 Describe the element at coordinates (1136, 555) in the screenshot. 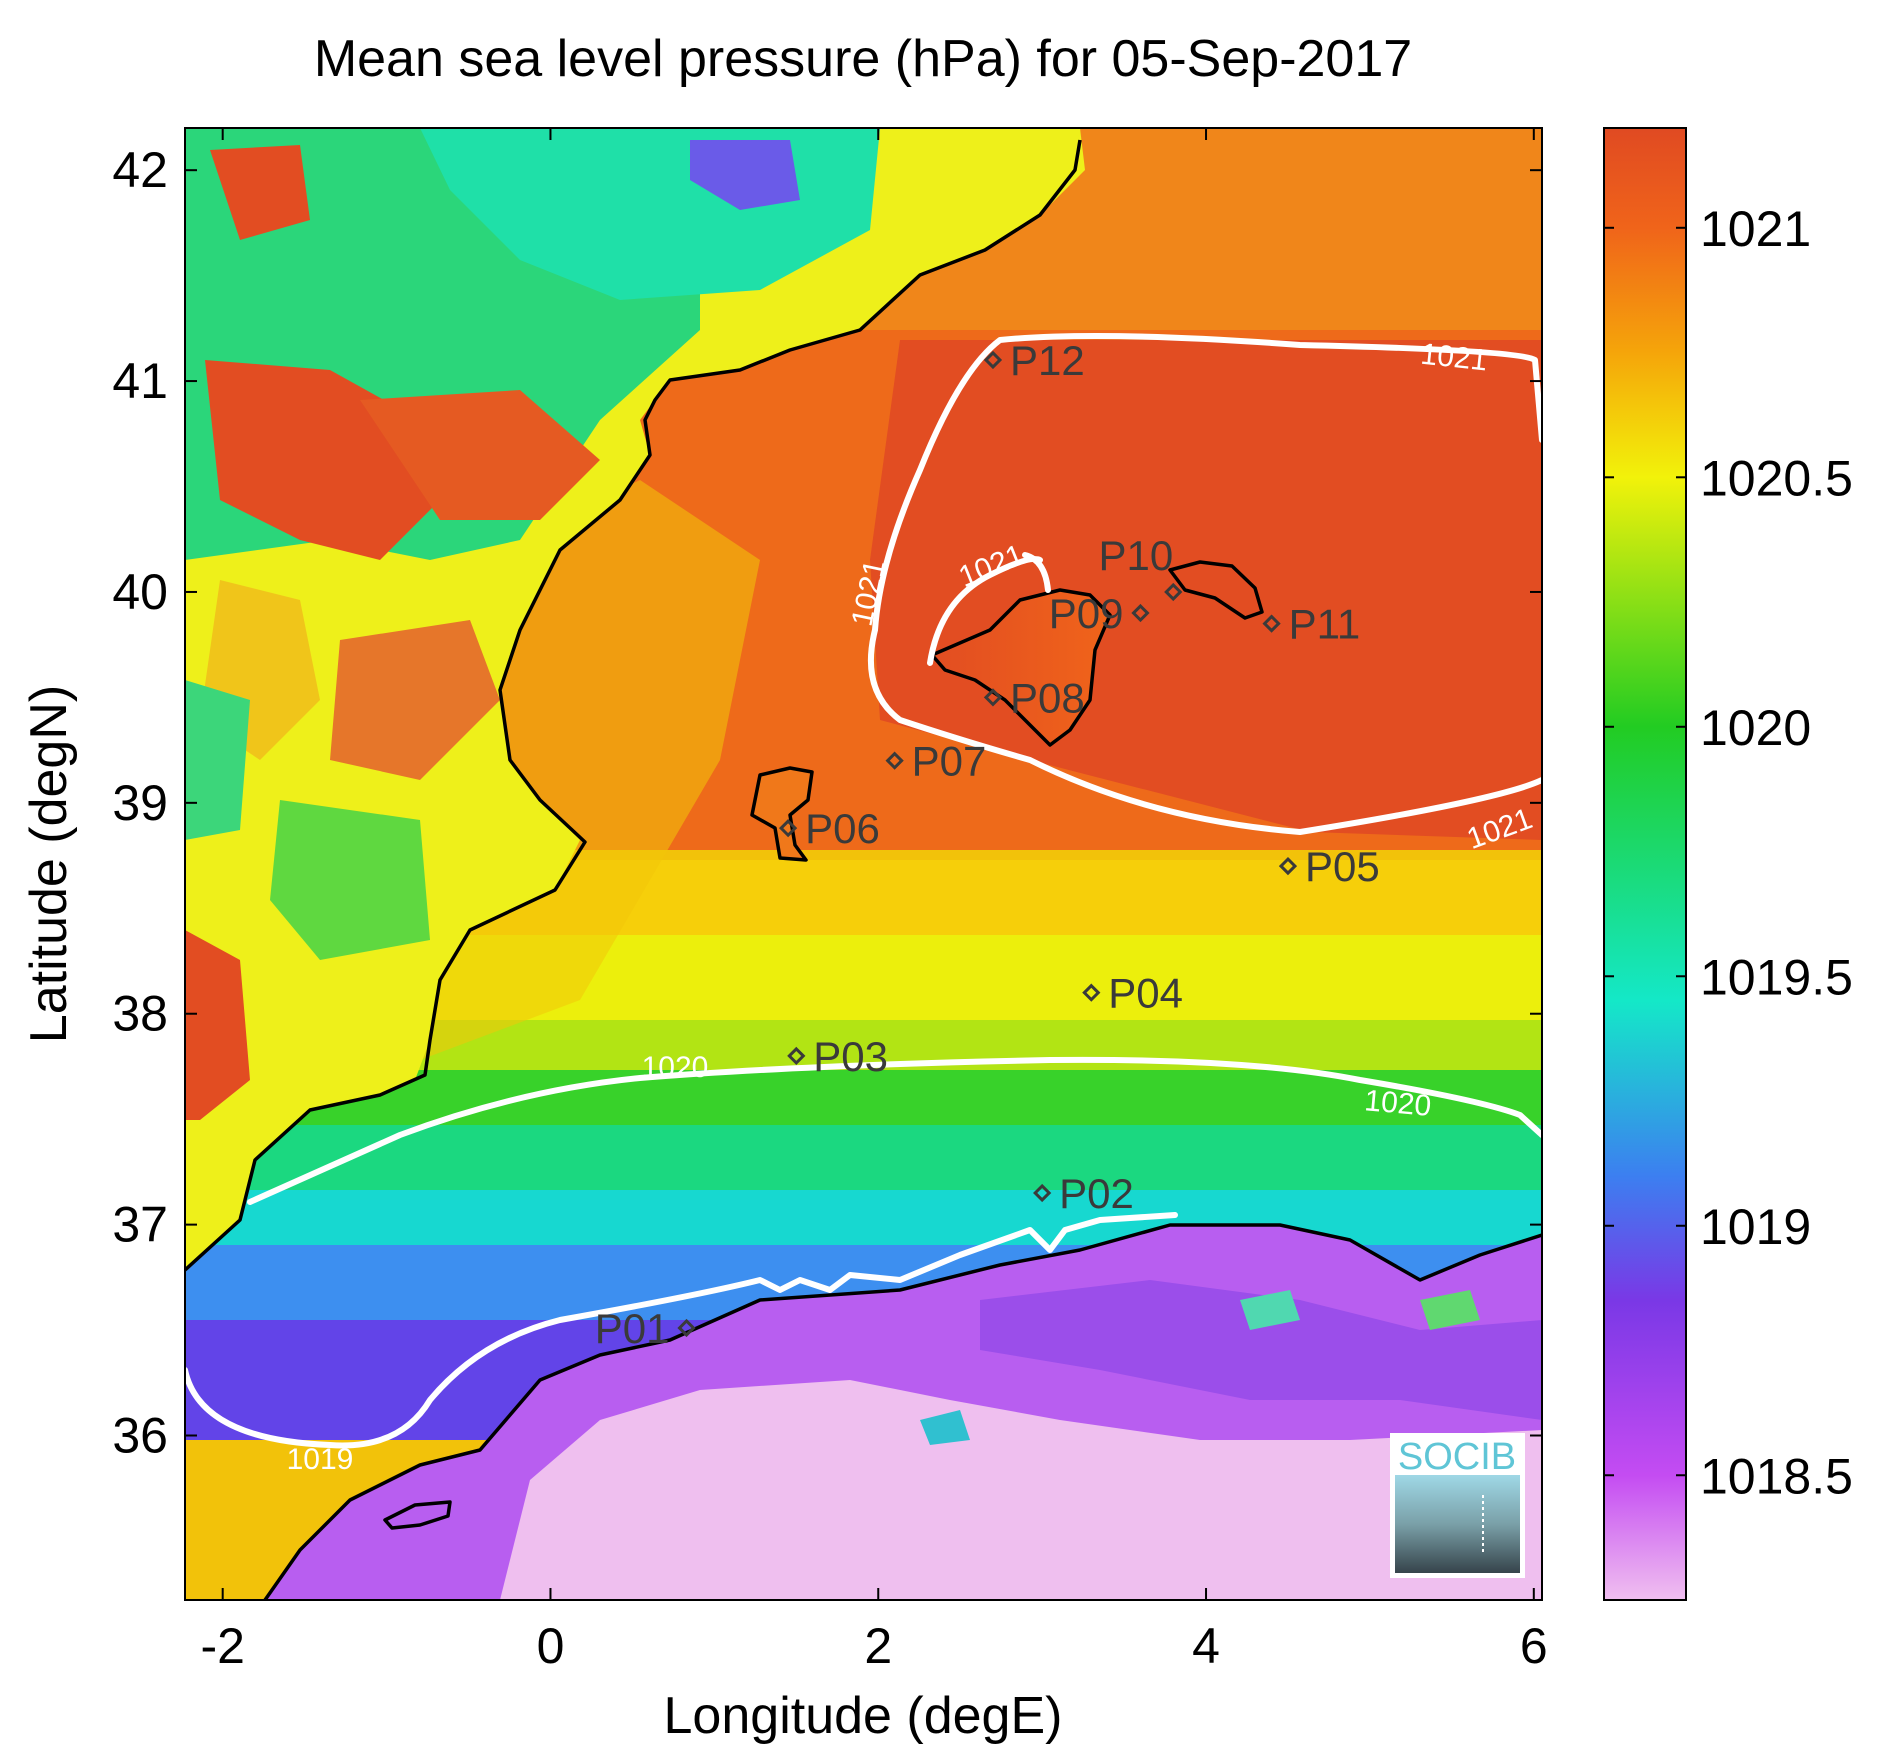

I see `station-label: P10` at that location.